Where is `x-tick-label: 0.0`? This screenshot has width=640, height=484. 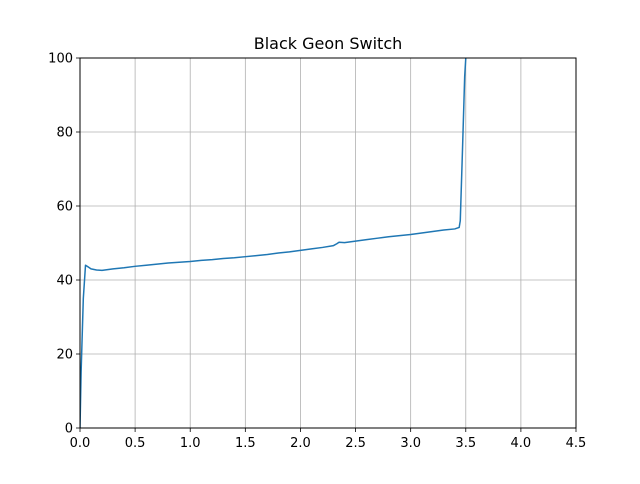 x-tick-label: 0.0 is located at coordinates (80, 443).